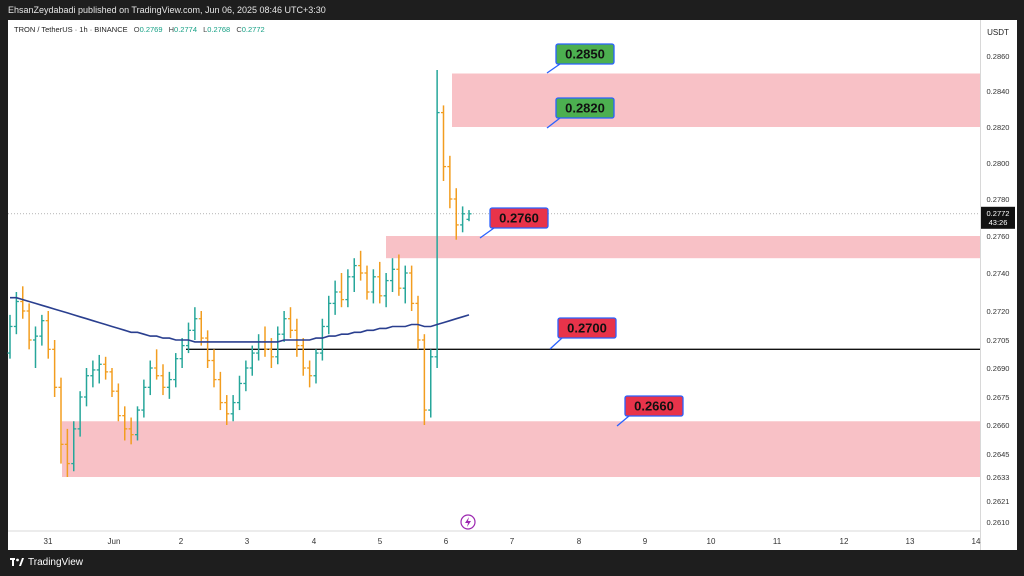  Describe the element at coordinates (219, 29) in the screenshot. I see `low-value: 0.2768` at that location.